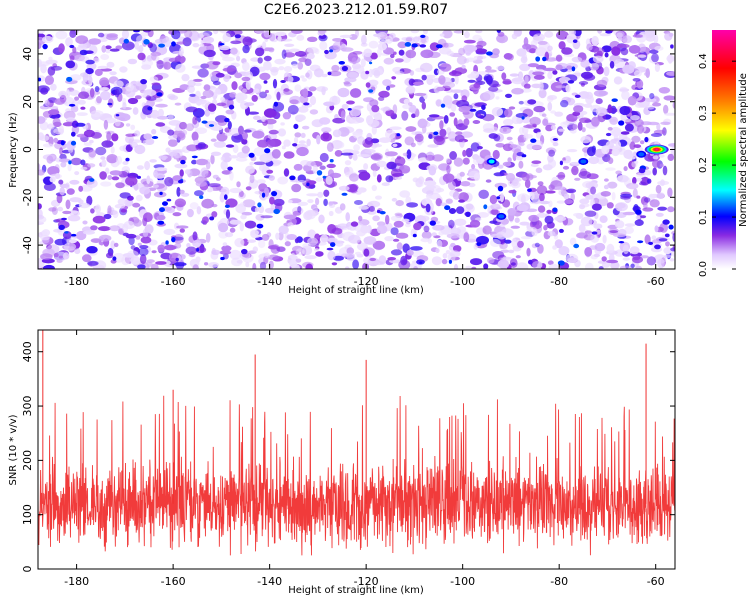 The width and height of the screenshot is (750, 600). Describe the element at coordinates (656, 581) in the screenshot. I see `snr-x-tick-label: -60` at that location.